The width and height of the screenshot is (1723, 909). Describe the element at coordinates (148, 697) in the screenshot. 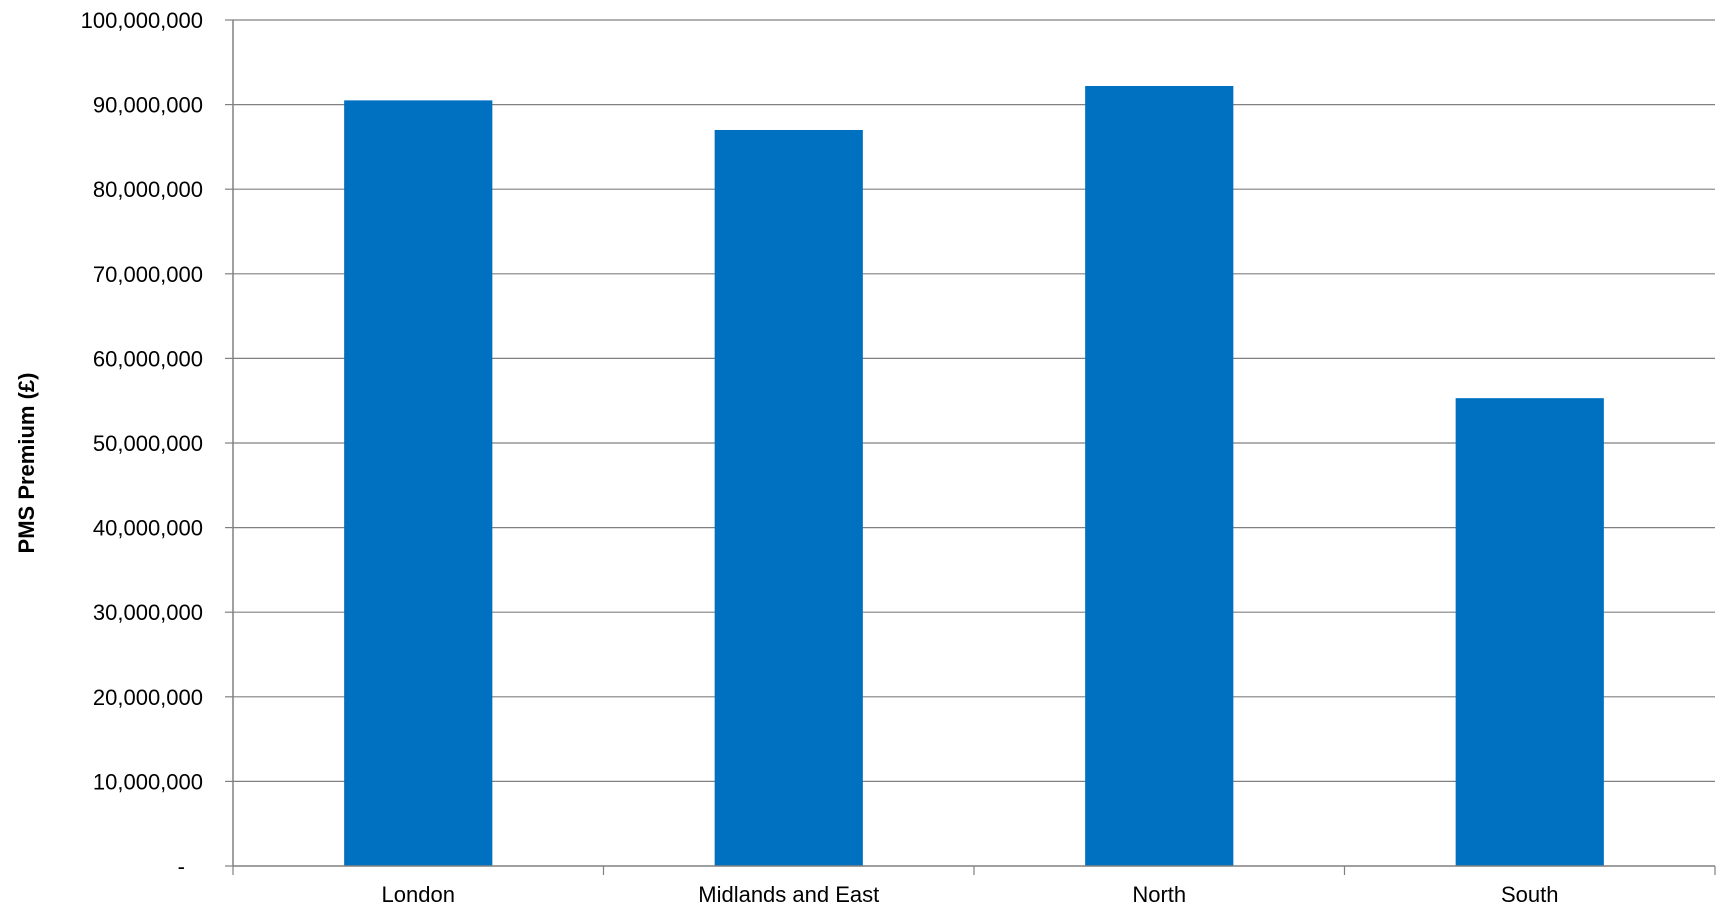

I see `y-tick-label: 20,000,000` at that location.